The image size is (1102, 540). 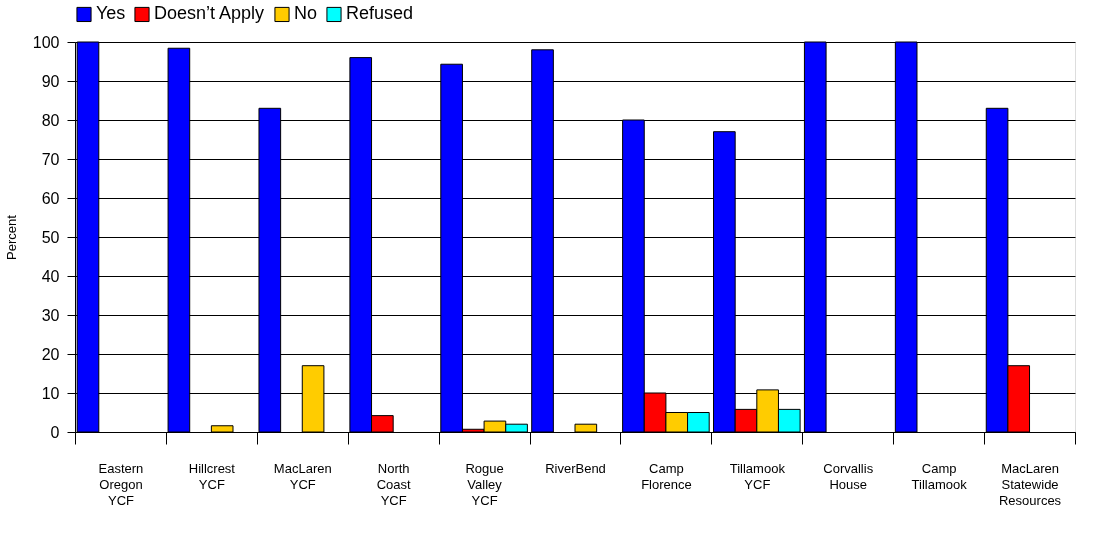 What do you see at coordinates (848, 476) in the screenshot?
I see `x-tick-label: Corvallis House` at bounding box center [848, 476].